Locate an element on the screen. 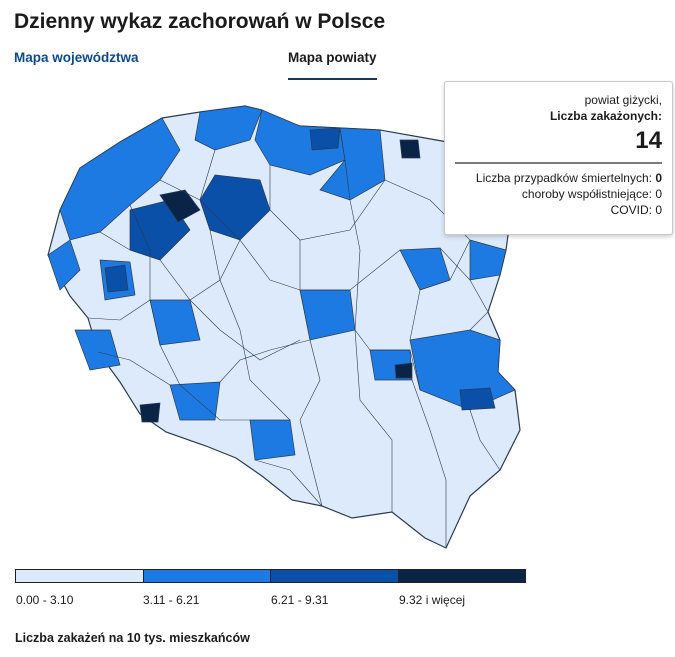  county-region-e2 is located at coordinates (488, 260).